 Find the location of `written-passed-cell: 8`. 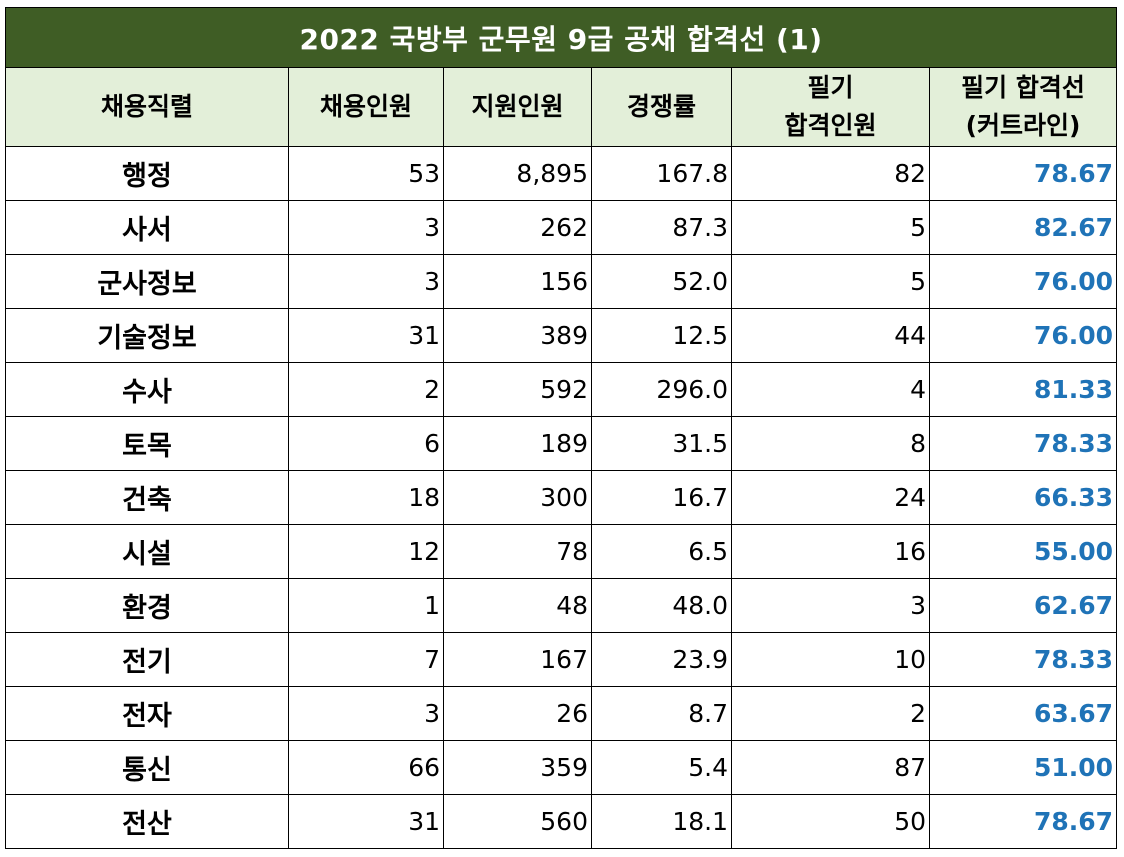

written-passed-cell: 8 is located at coordinates (830, 443).